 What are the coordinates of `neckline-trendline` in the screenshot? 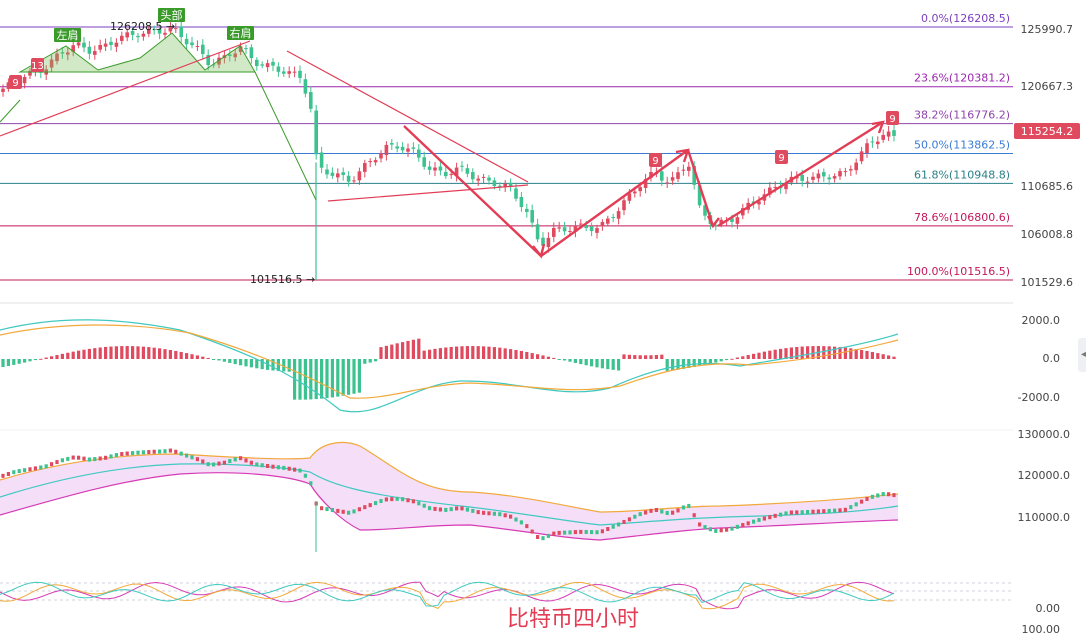 It's located at (125, 88).